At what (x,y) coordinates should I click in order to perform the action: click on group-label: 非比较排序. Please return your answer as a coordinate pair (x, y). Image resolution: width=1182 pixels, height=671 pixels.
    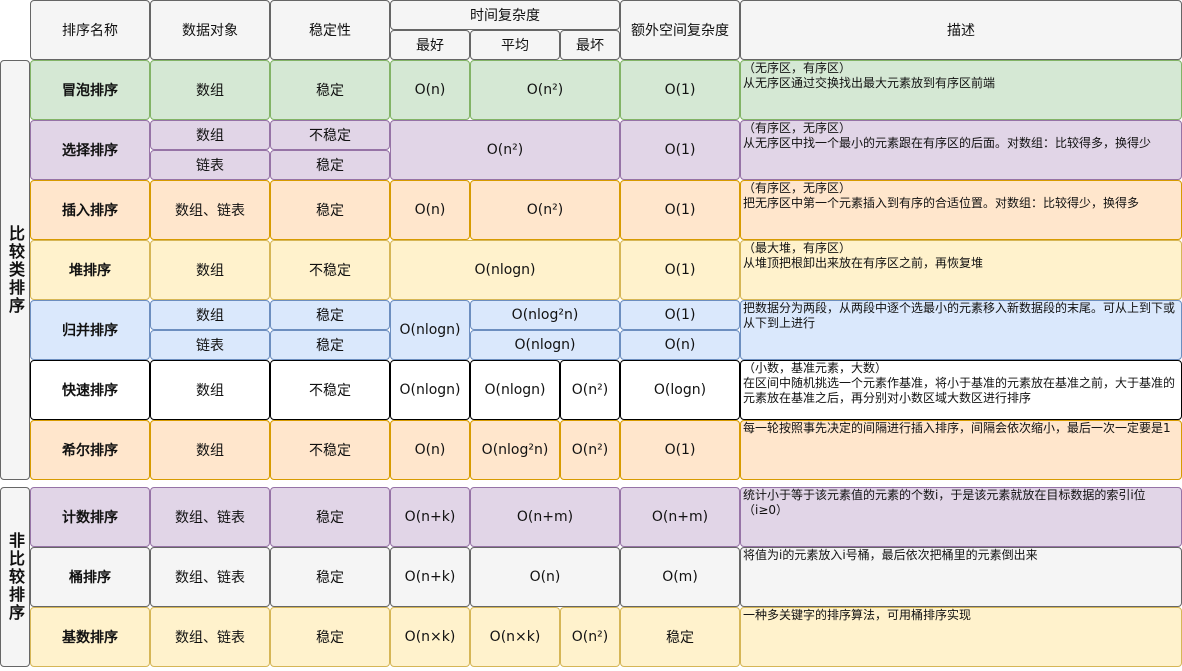
    Looking at the image, I should click on (15, 577).